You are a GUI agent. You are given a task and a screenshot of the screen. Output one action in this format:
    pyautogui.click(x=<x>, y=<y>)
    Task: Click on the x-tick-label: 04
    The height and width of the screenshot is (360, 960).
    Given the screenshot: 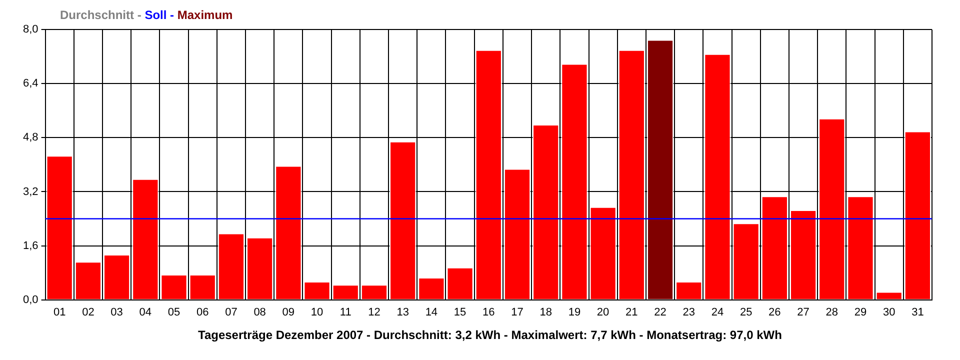 What is the action you would take?
    pyautogui.click(x=145, y=312)
    